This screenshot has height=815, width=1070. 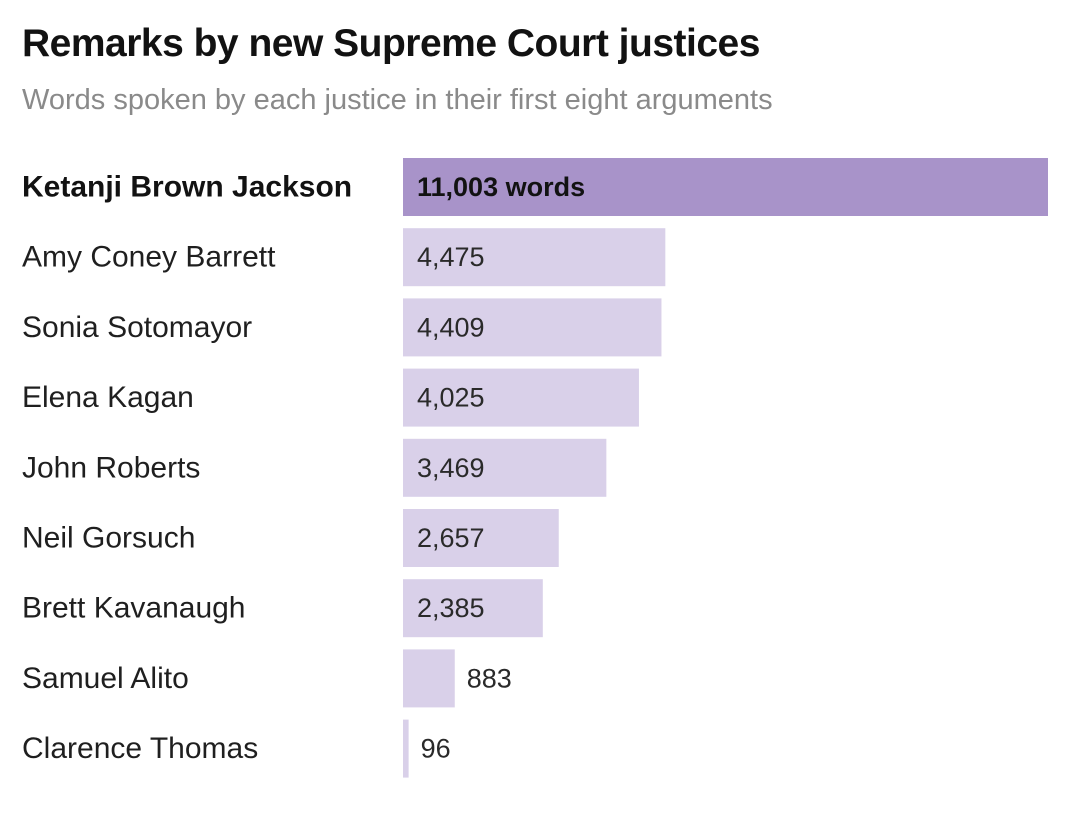 What do you see at coordinates (105, 678) in the screenshot?
I see `category-label: Samuel Alito` at bounding box center [105, 678].